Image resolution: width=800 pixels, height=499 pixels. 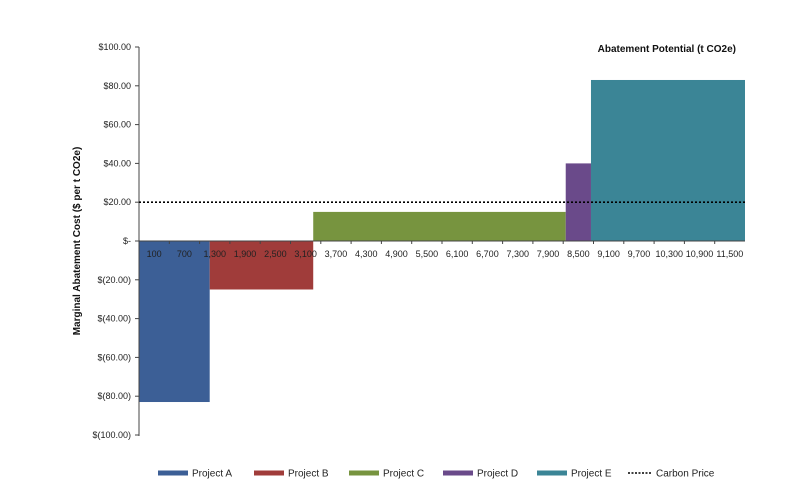 I want to click on y-tick-label: $(40.00), so click(x=114, y=319).